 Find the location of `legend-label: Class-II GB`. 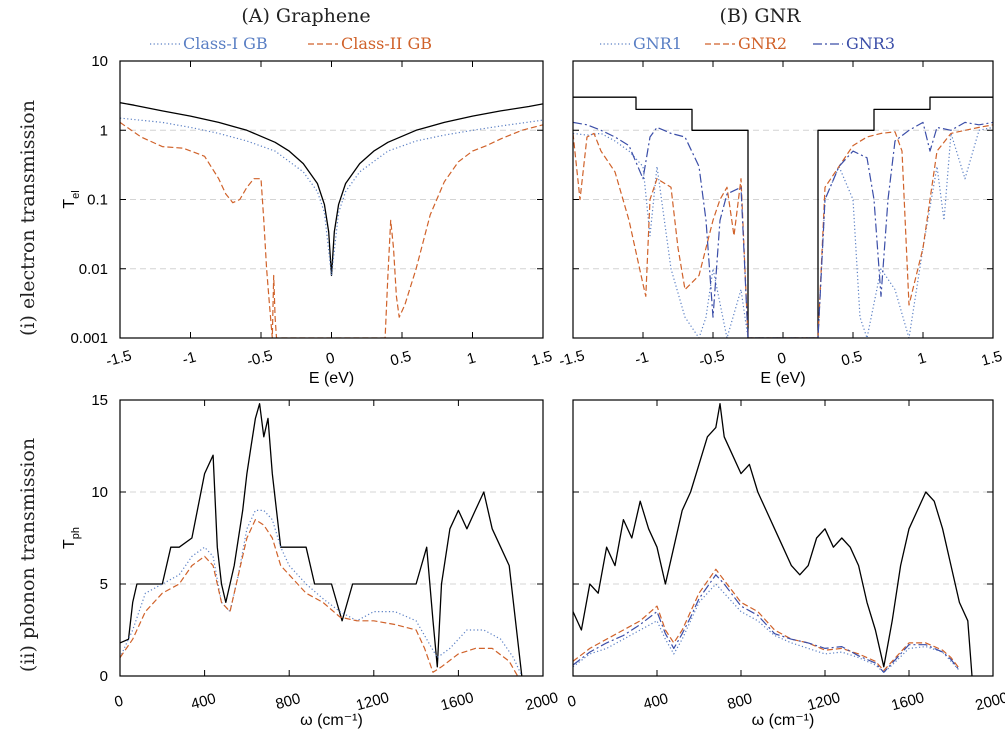

legend-label: Class-II GB is located at coordinates (386, 43).